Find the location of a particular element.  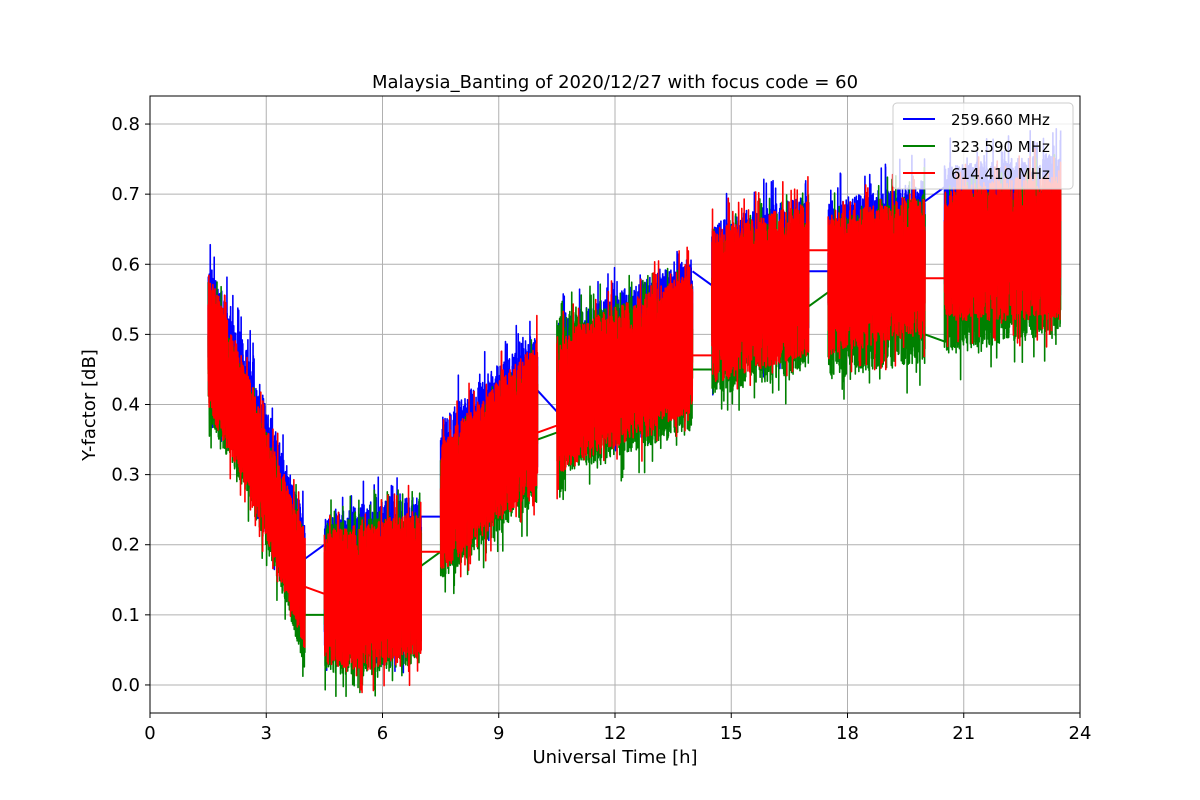

legend: 259.660 MHz 323.590 MHz 614.410 MHz is located at coordinates (983, 146).